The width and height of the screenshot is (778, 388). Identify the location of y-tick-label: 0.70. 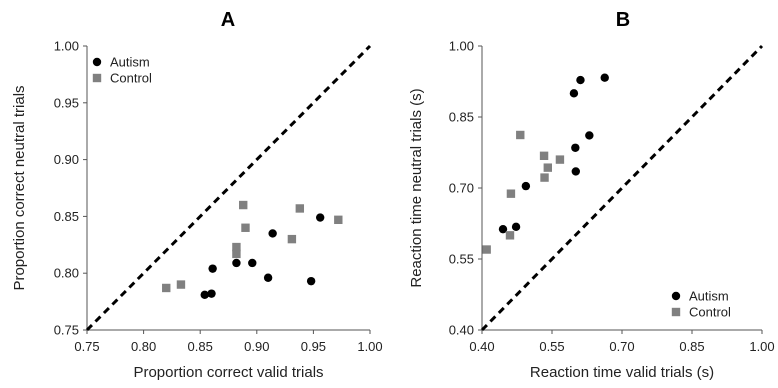
(461, 188).